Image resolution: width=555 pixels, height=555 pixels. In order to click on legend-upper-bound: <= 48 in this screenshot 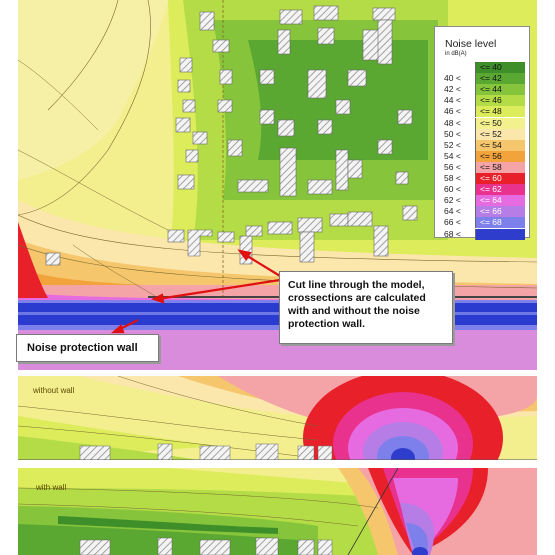, I will do `click(491, 111)`.